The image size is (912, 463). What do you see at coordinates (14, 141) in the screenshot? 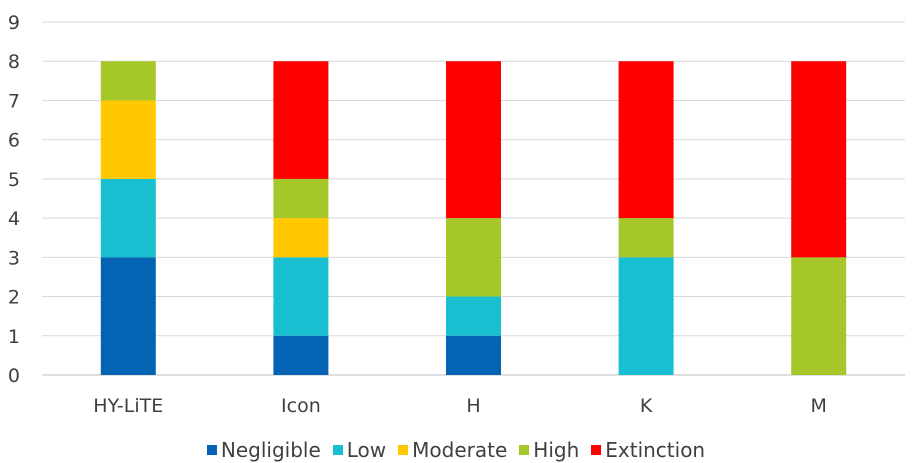
I see `y-tick-label: 6` at bounding box center [14, 141].